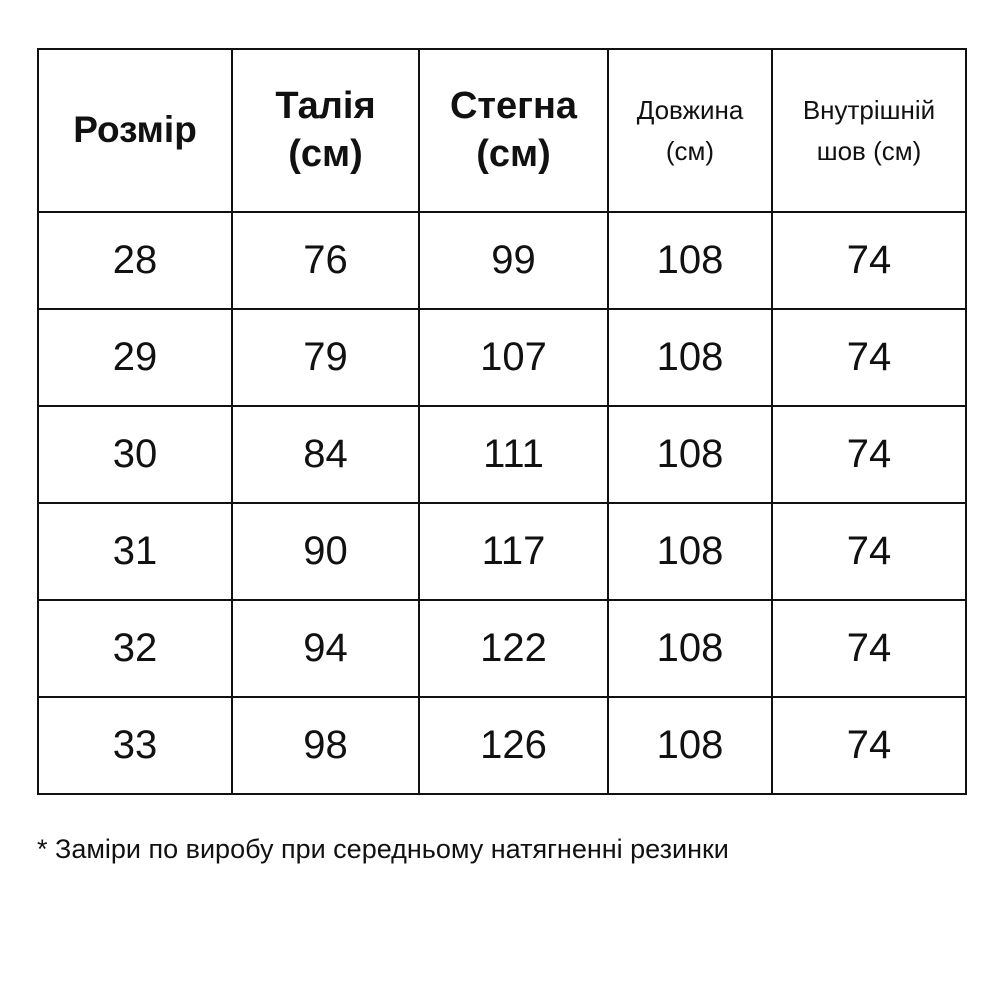 The image size is (1000, 1000). What do you see at coordinates (135, 551) in the screenshot?
I see `cell-size: 31` at bounding box center [135, 551].